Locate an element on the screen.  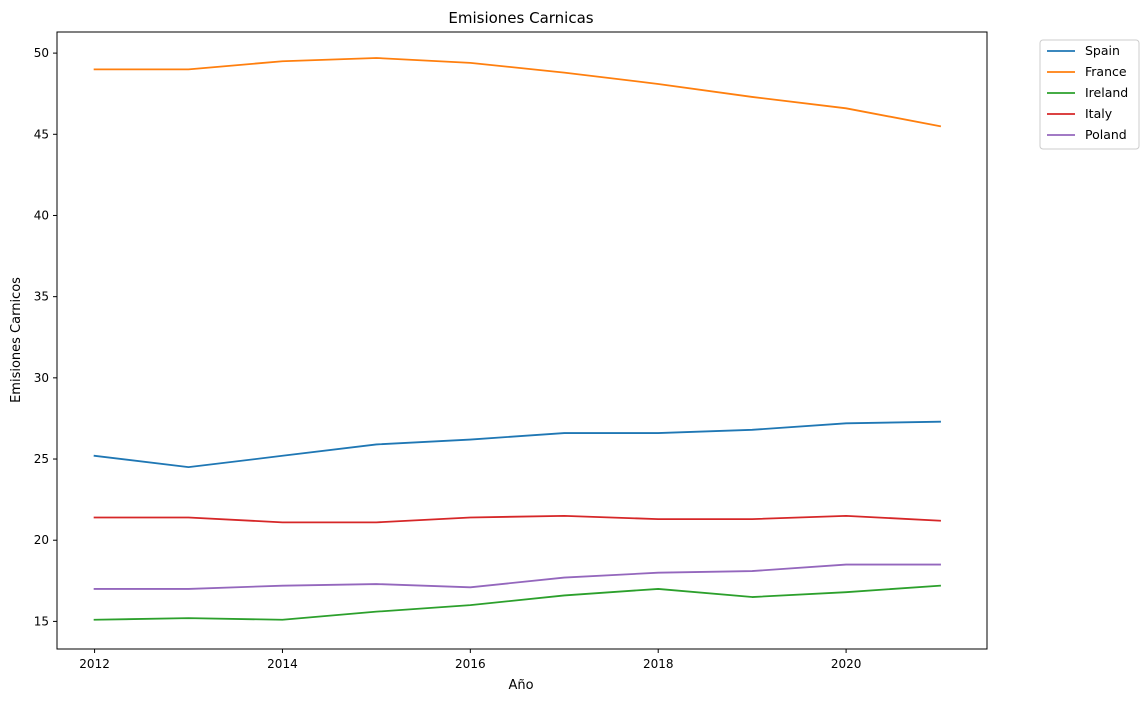
y-tick-label: 30 is located at coordinates (41, 378).